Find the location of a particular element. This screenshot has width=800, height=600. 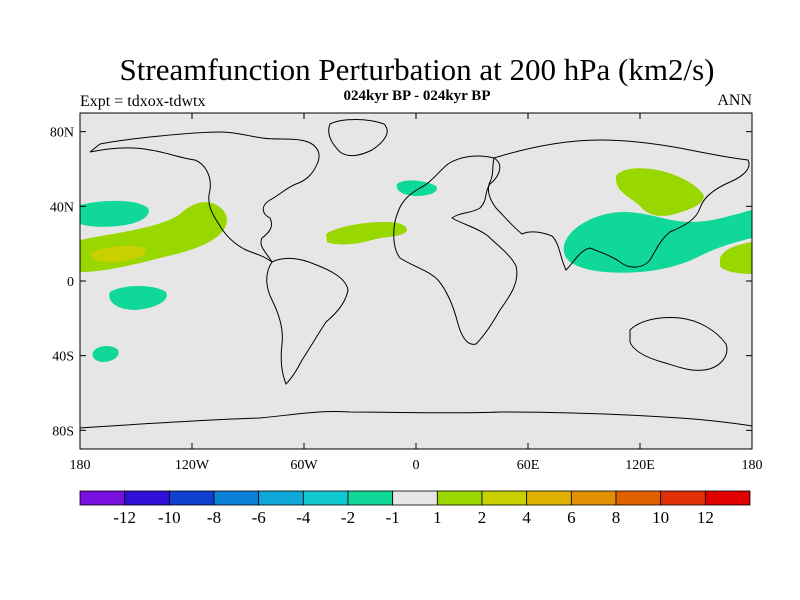

coast-north-america is located at coordinates (204, 197).